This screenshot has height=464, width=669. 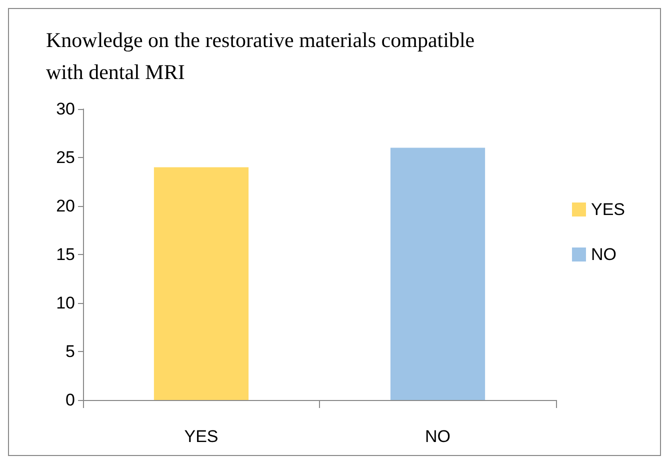 I want to click on y-tick-label: 5, so click(x=70, y=351).